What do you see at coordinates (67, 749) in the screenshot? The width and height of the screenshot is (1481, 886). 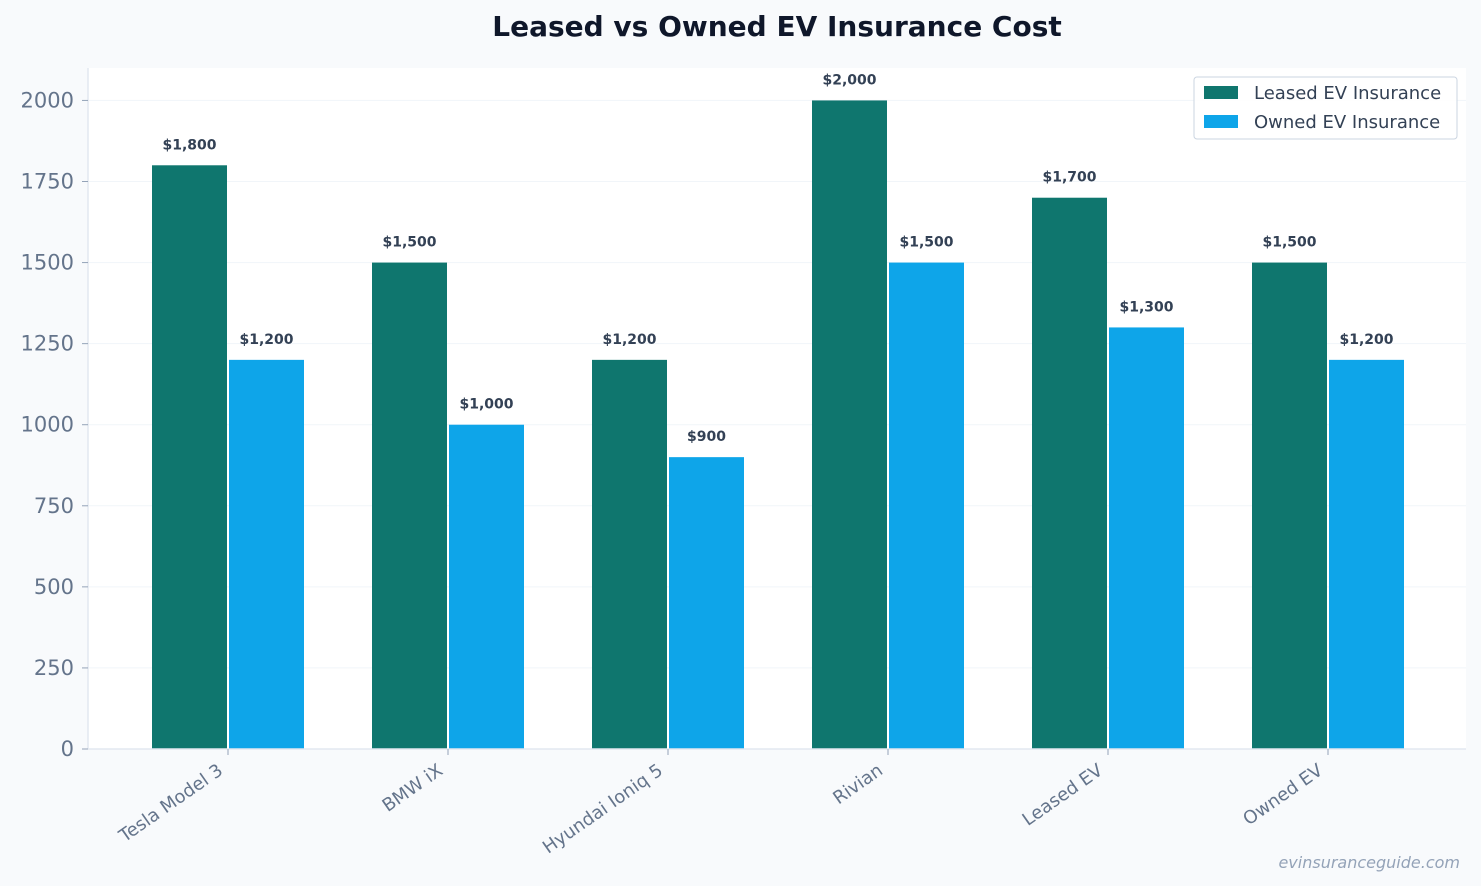 I see `y-tick-label: 0` at bounding box center [67, 749].